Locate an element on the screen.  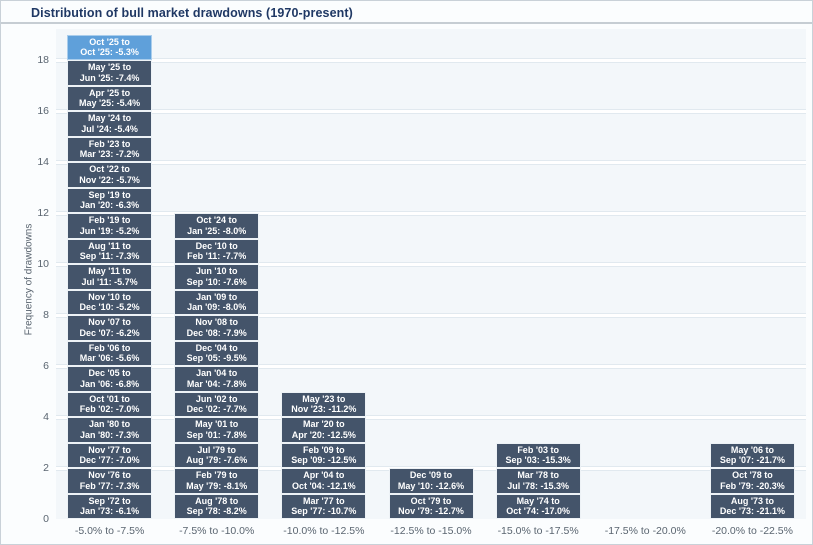
drawdown-block: Jan '04 to Mar '04: -7.8% is located at coordinates (217, 379).